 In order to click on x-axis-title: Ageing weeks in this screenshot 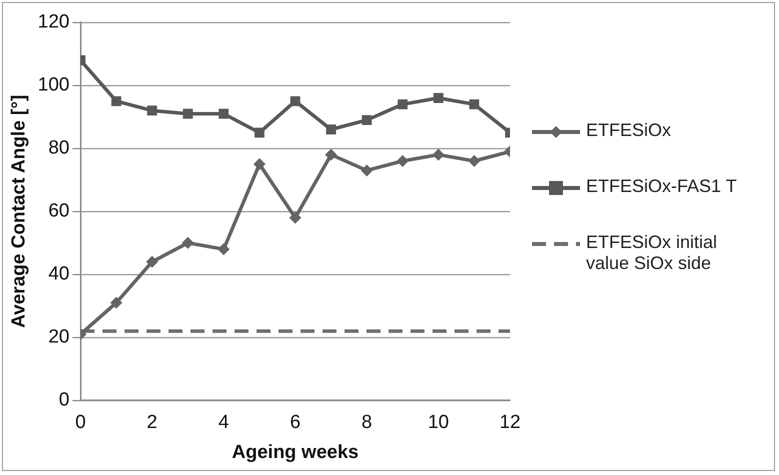, I will do `click(295, 452)`.